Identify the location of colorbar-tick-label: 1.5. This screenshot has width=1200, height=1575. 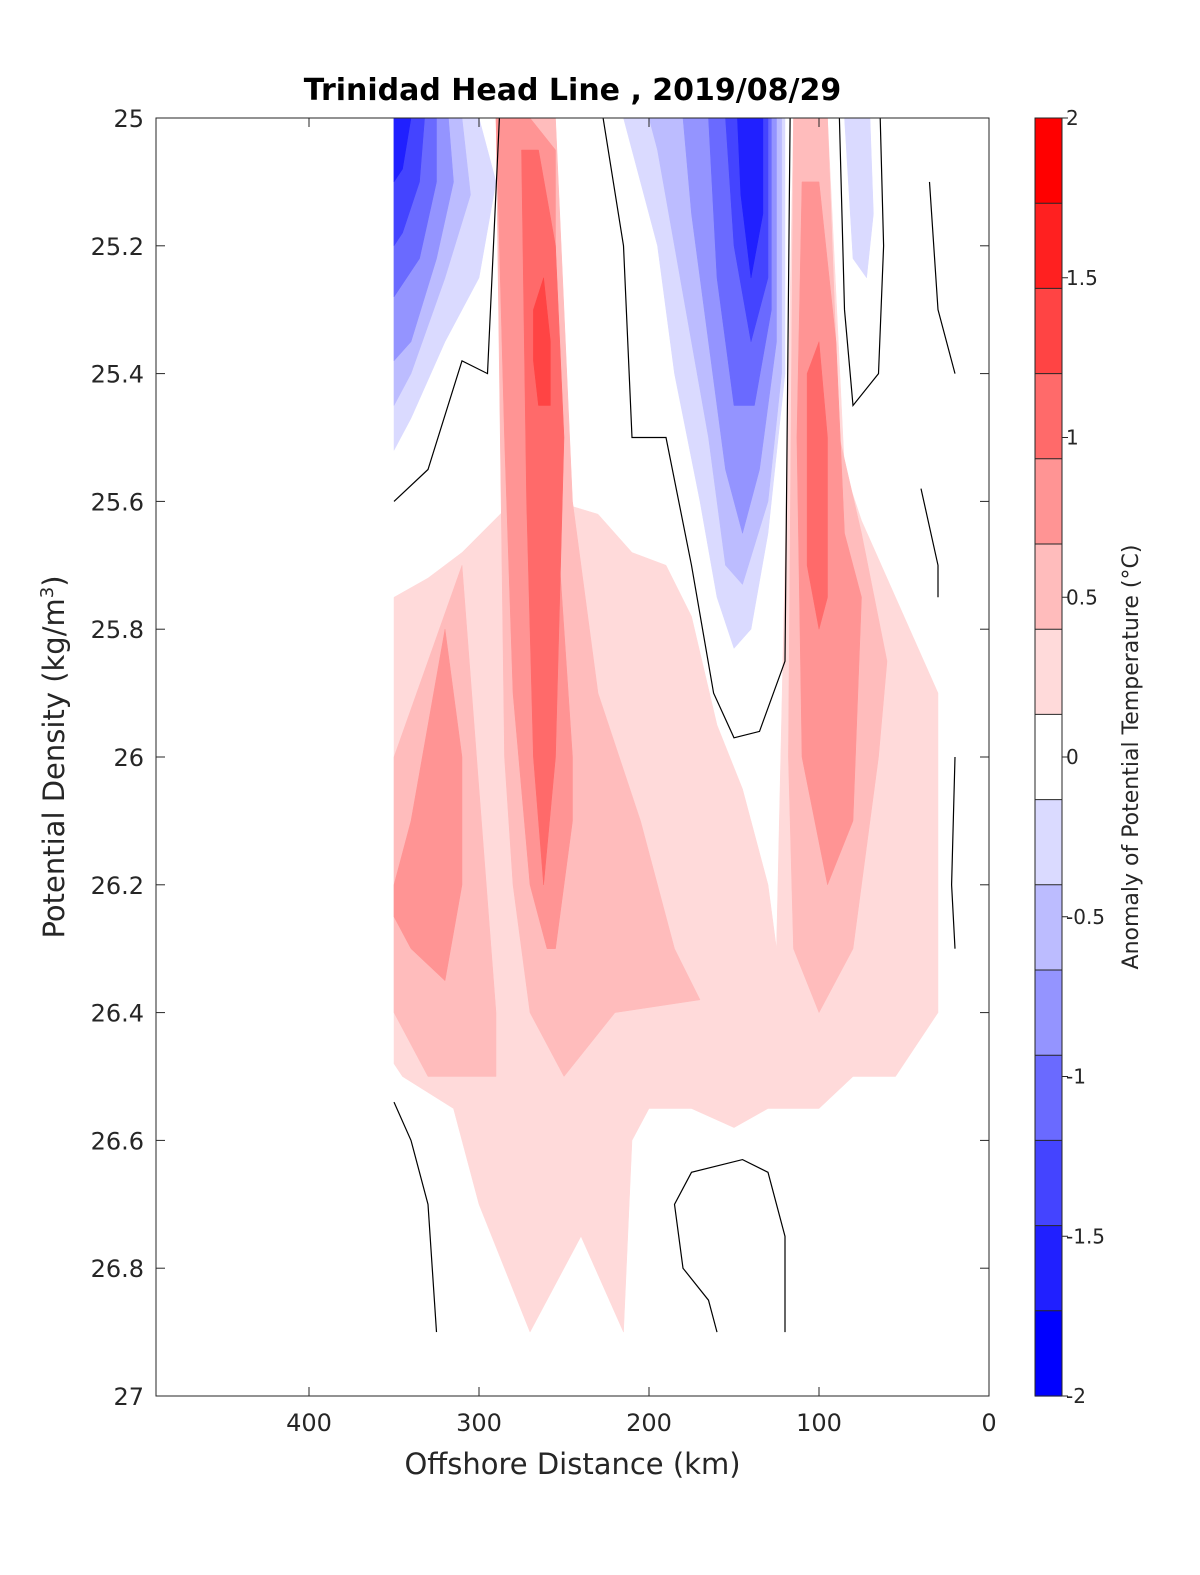
(1082, 278).